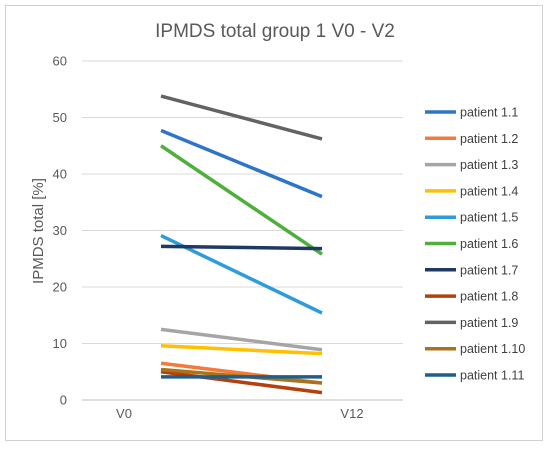 This screenshot has width=550, height=449. What do you see at coordinates (275, 31) in the screenshot?
I see `chart-title: IPMDS total group 1 V0 - V2` at bounding box center [275, 31].